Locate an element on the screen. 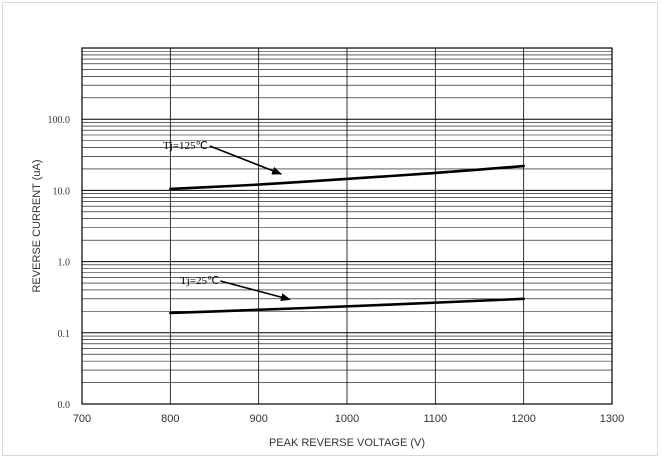  y-tick-label: 100.0 is located at coordinates (59, 120).